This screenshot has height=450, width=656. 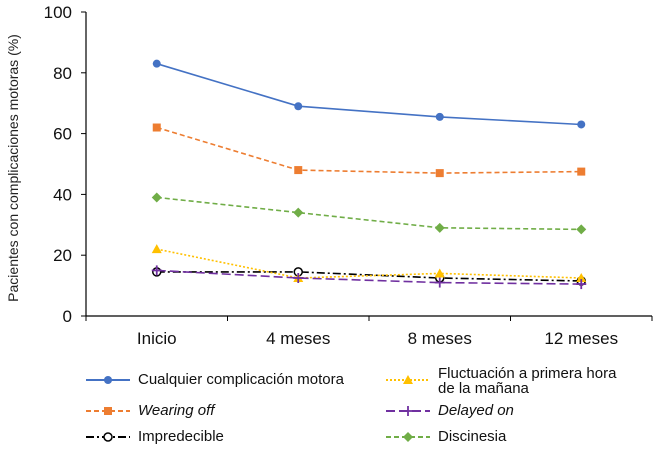 I want to click on y-tick-label: 80, so click(x=62, y=73).